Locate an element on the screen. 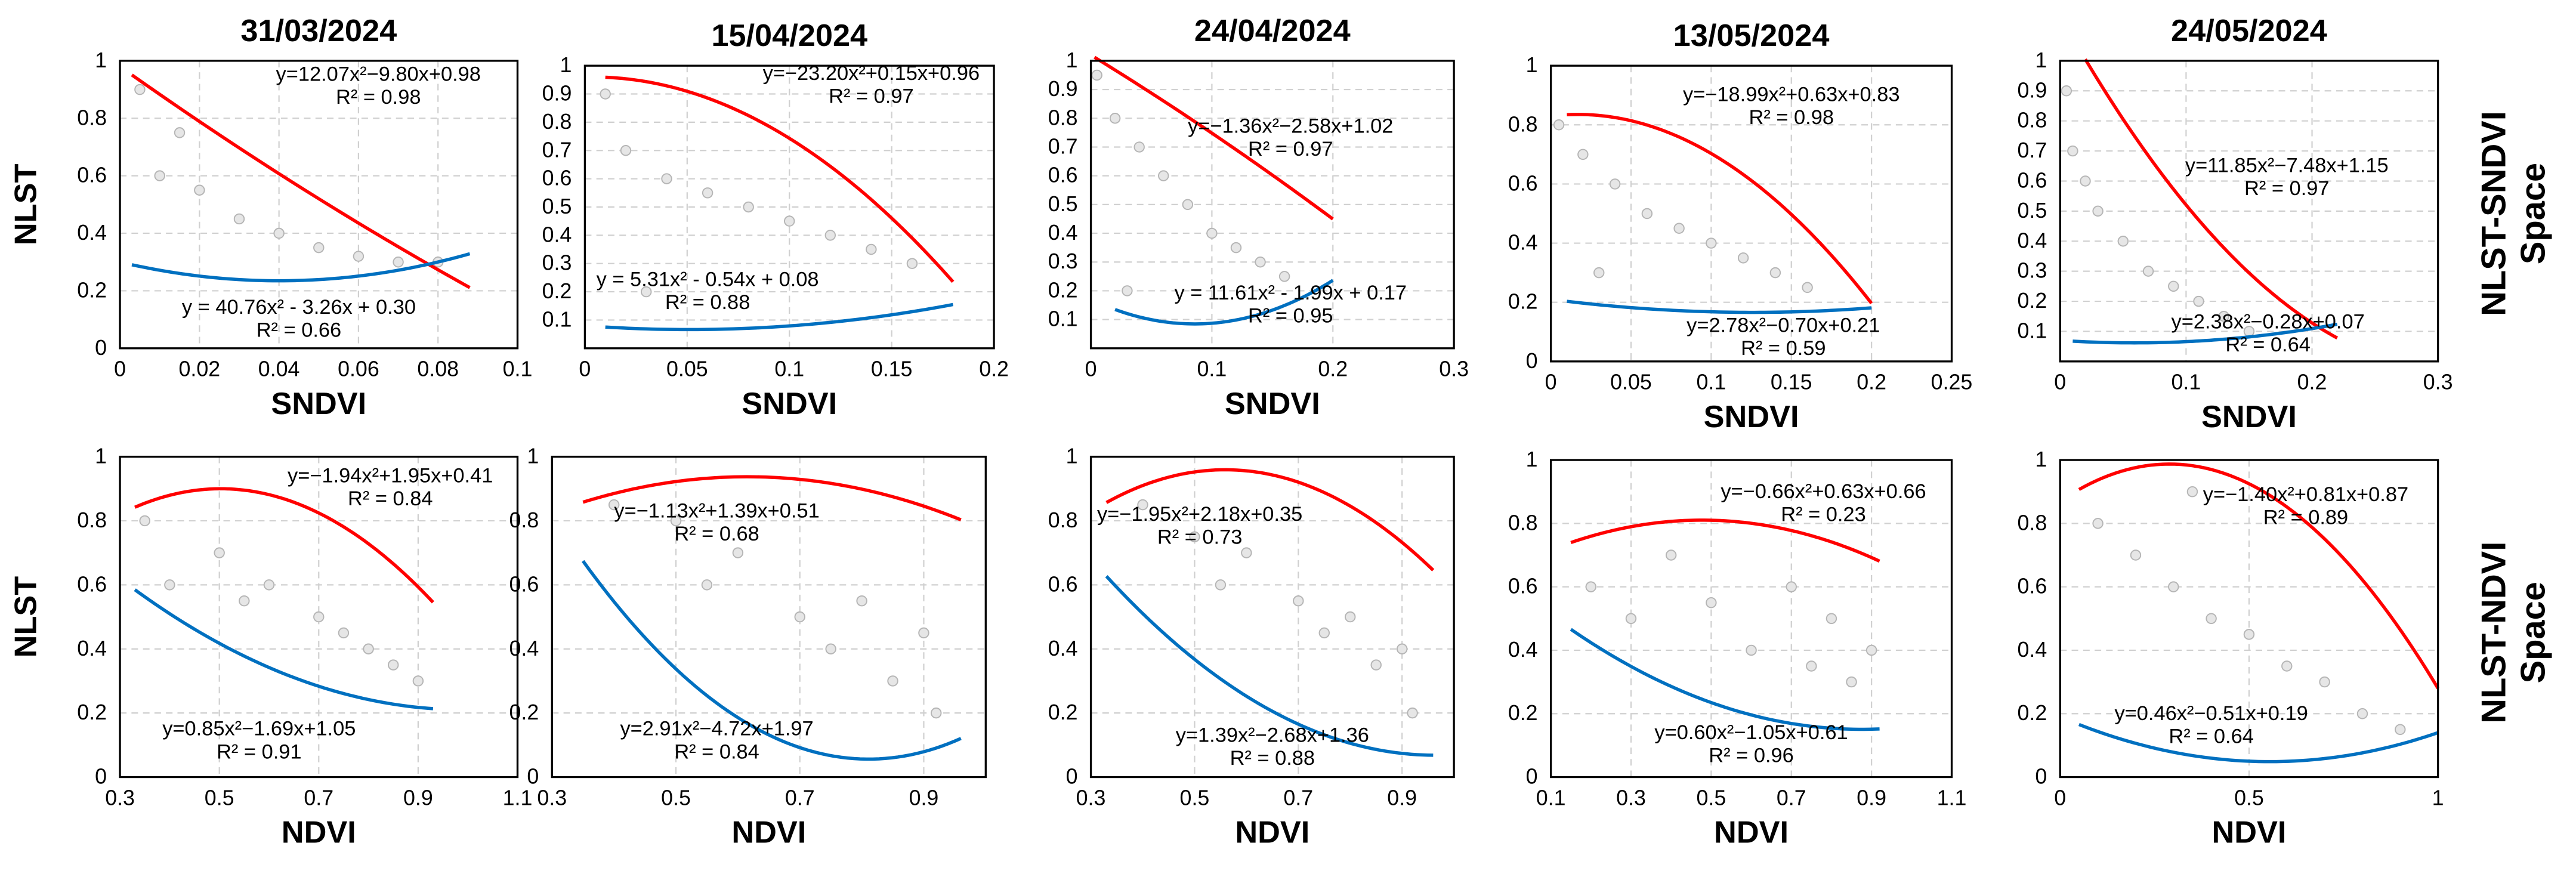  fit-equation: y=−0.66x²+0.63x+0.66 is located at coordinates (1823, 492).